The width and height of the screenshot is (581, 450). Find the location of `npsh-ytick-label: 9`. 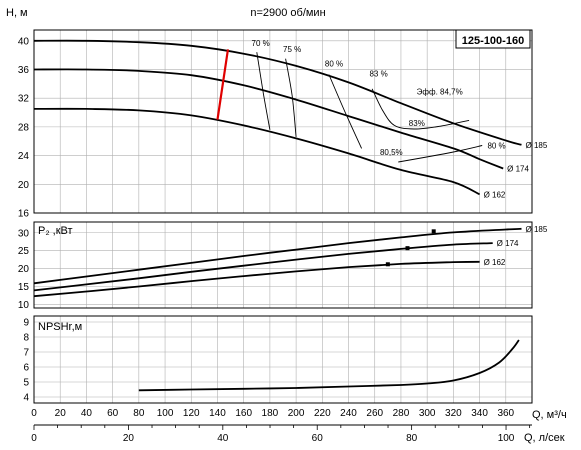

npsh-ytick-label: 9 is located at coordinates (26, 323).